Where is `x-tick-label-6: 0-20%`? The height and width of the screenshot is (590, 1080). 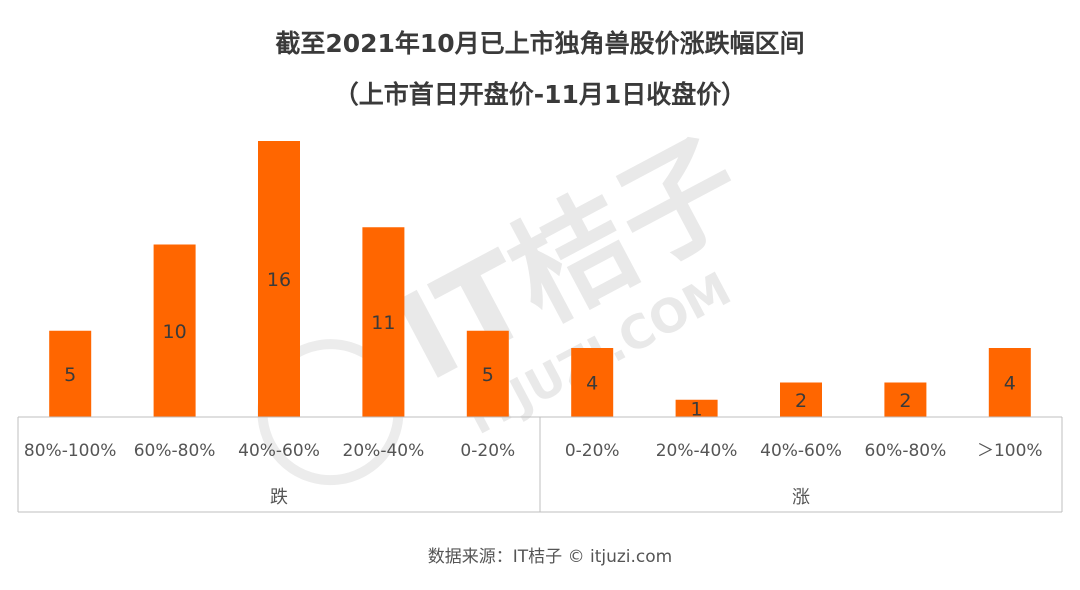 x-tick-label-6: 0-20% is located at coordinates (592, 451).